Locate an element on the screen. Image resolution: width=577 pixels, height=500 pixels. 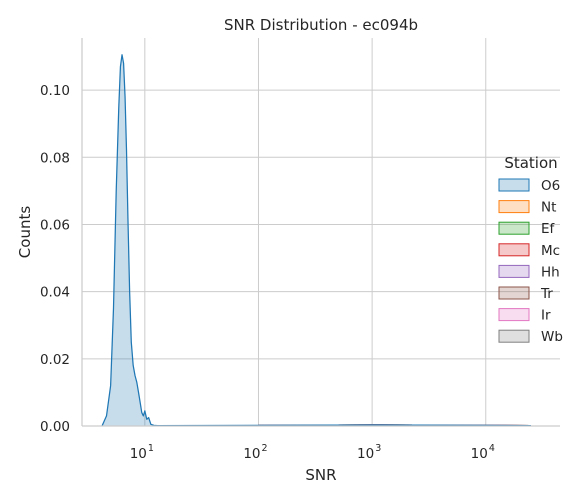
x-tick-exponent: 2 is located at coordinates (265, 448).